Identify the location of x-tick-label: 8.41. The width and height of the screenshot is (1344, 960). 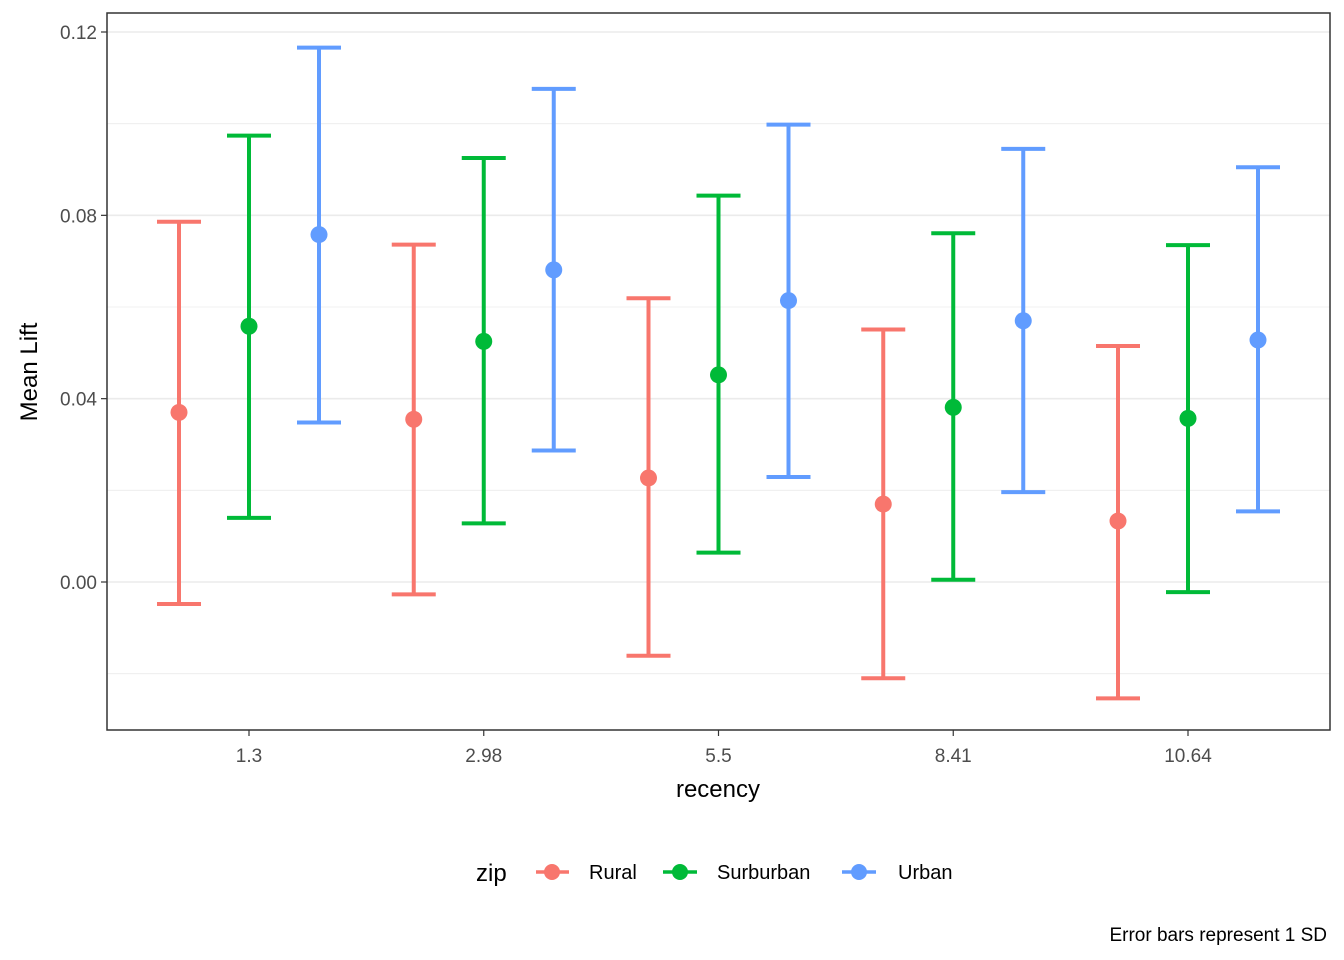
(953, 756).